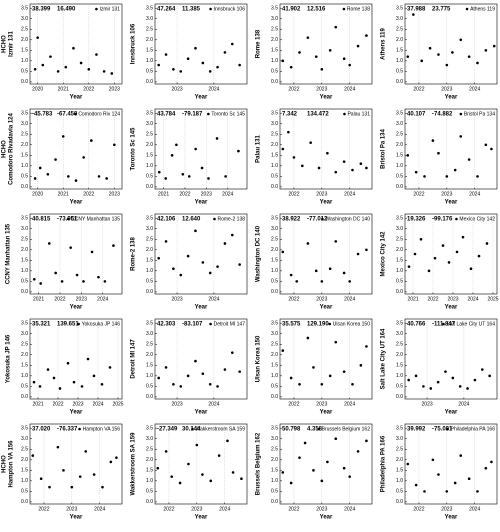 This screenshot has width=500, height=532. I want to click on y-tick-label: 0.0, so click(24, 397).